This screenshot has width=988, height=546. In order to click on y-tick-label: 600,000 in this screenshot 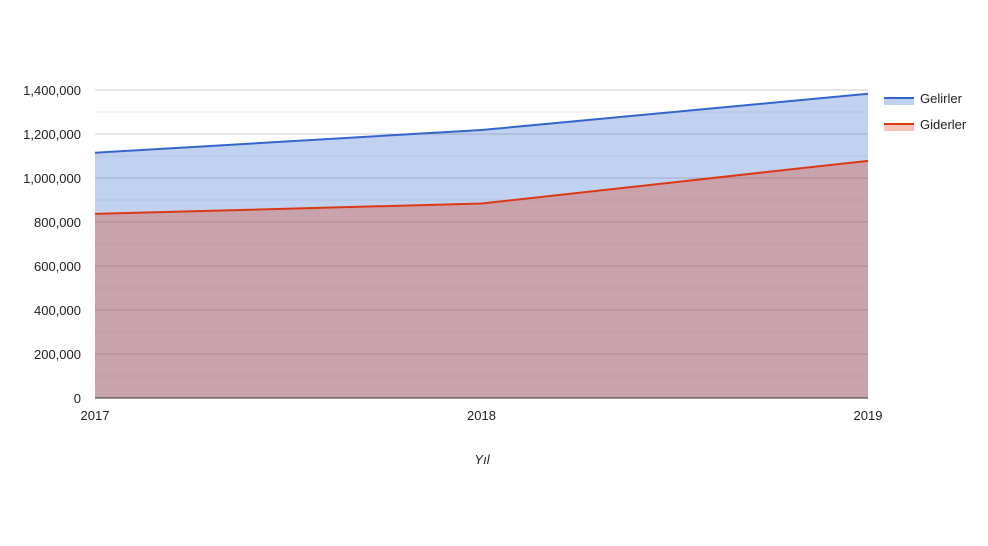, I will do `click(57, 266)`.